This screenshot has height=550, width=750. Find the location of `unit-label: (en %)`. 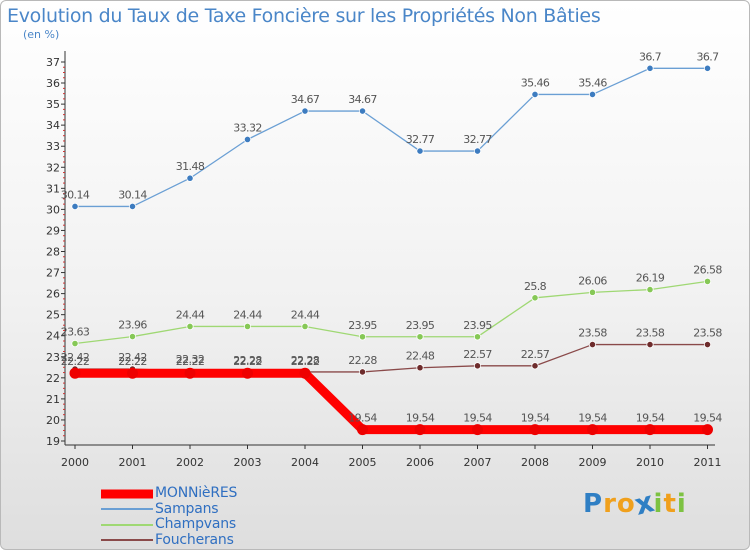

unit-label: (en %) is located at coordinates (41, 34).